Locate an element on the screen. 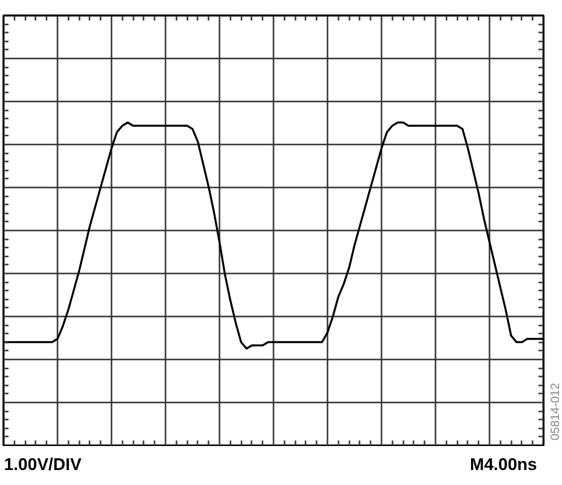 The width and height of the screenshot is (562, 485). text: 05814-012 is located at coordinates (555, 411).